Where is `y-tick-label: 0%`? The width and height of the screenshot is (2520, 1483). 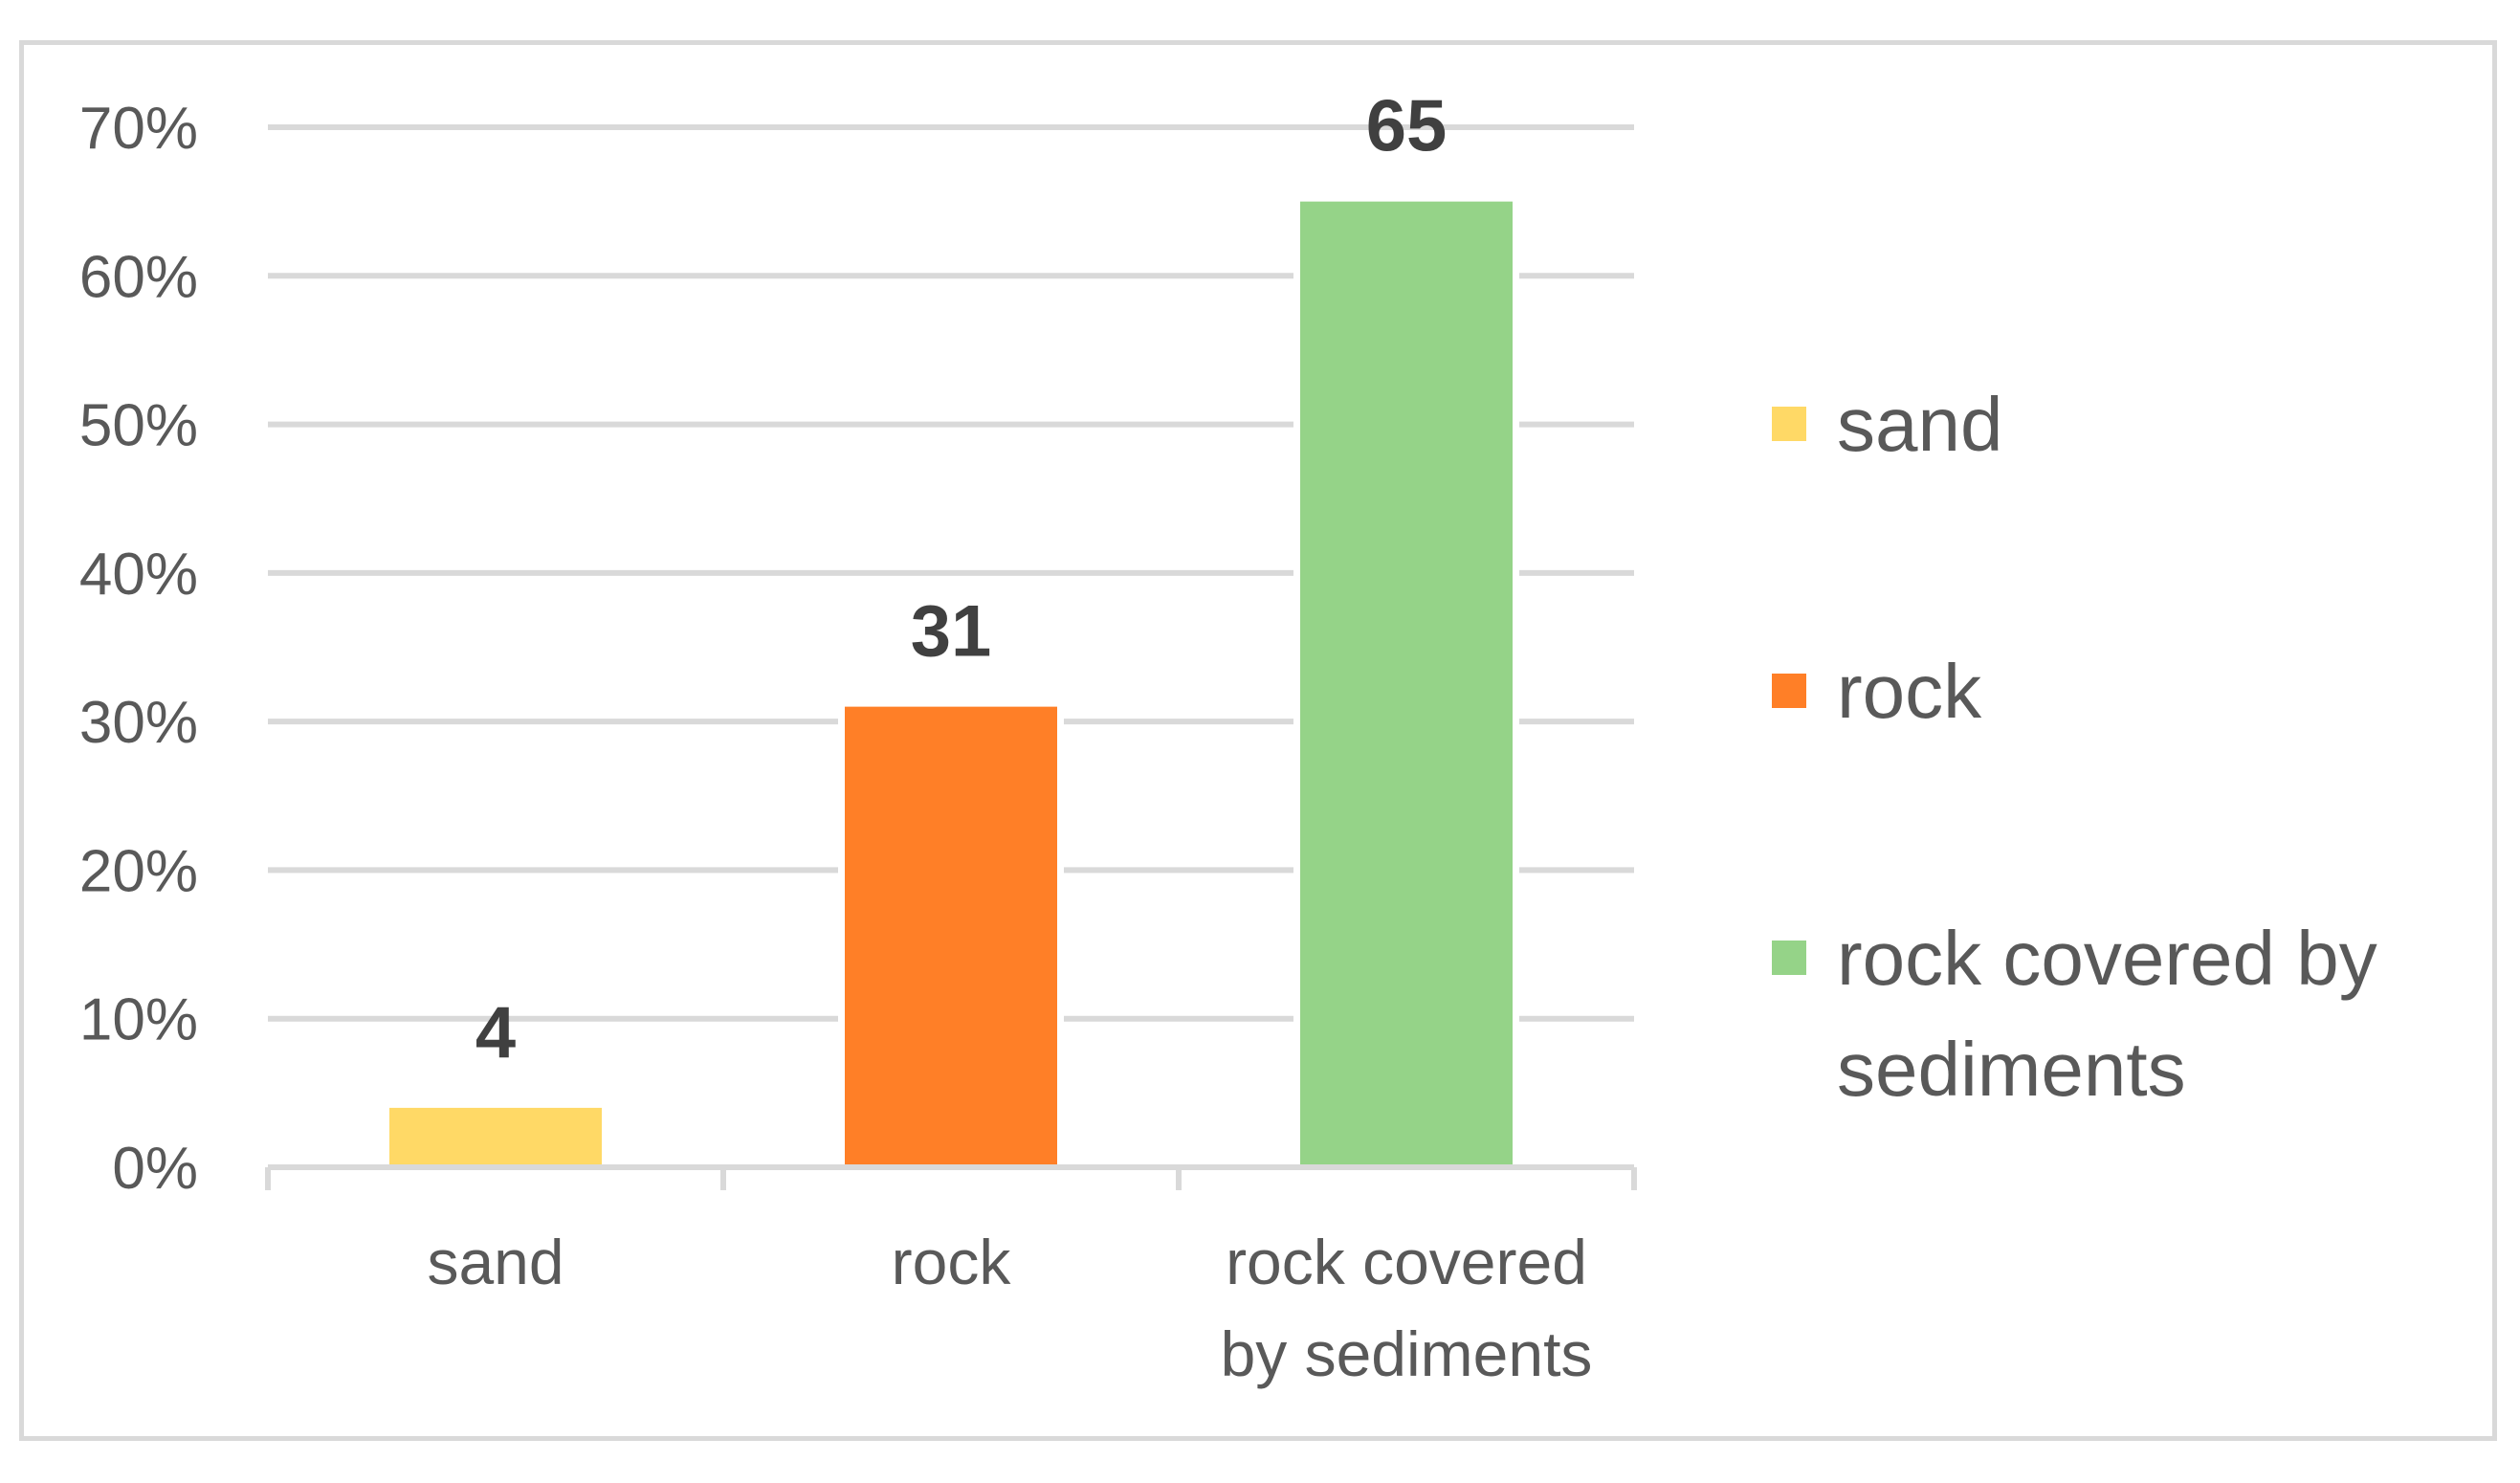
y-tick-label: 0% is located at coordinates (155, 1169).